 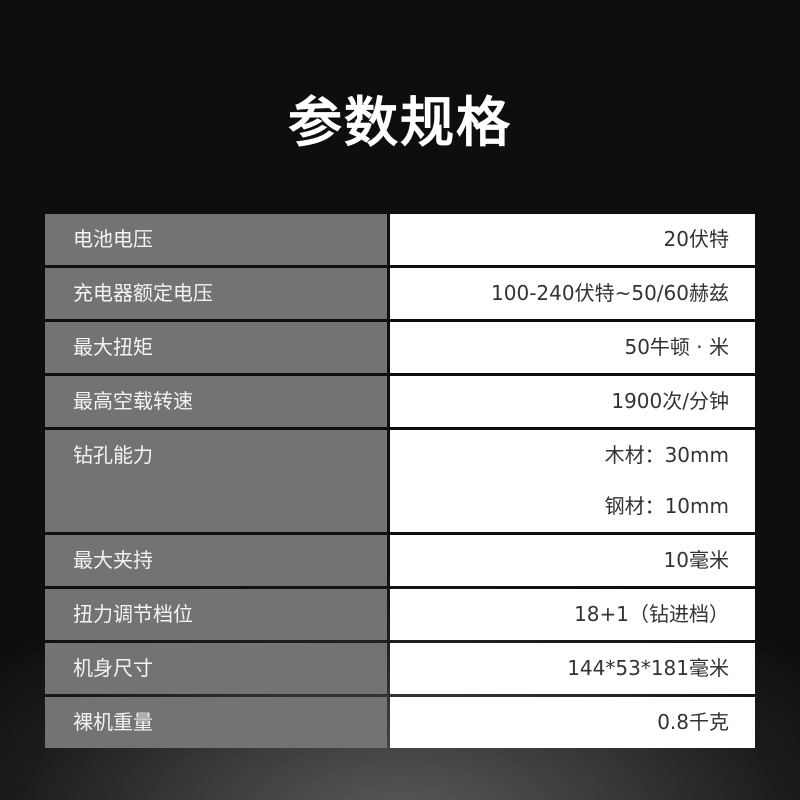 I want to click on spec-label-cell: 裸机重量, so click(x=216, y=722).